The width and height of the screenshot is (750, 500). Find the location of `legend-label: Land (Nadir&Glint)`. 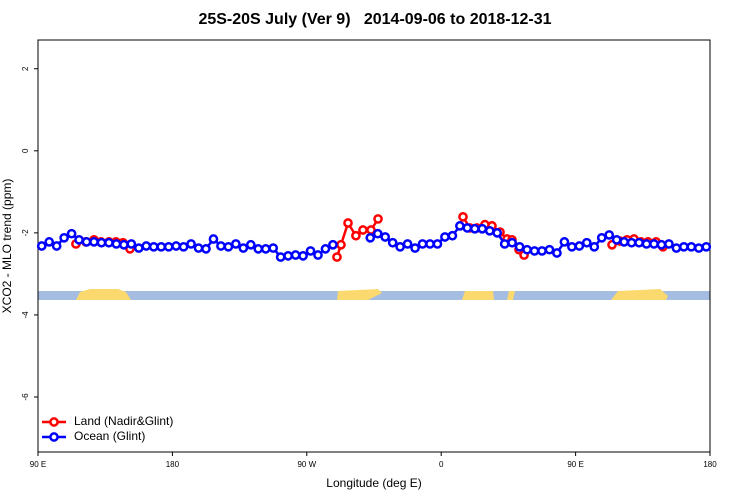

legend-label: Land (Nadir&Glint) is located at coordinates (123, 421).